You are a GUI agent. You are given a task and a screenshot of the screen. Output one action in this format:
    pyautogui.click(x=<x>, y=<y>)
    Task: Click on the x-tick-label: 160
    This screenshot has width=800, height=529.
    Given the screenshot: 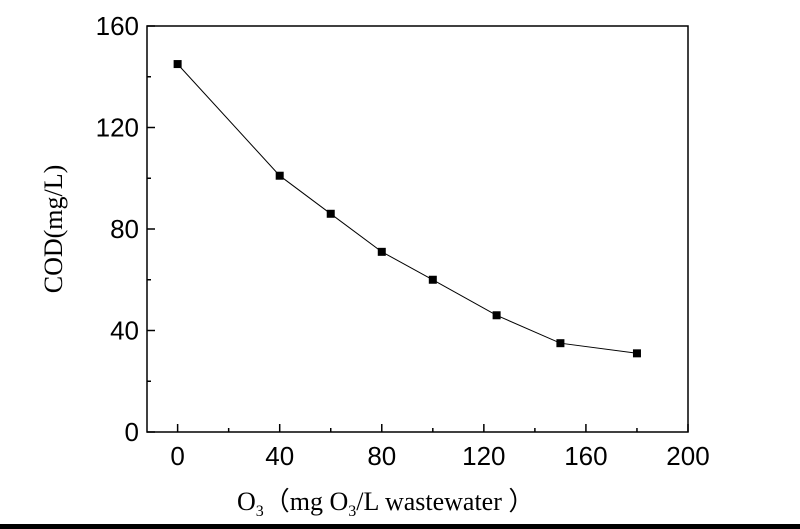 What is the action you would take?
    pyautogui.click(x=585, y=456)
    